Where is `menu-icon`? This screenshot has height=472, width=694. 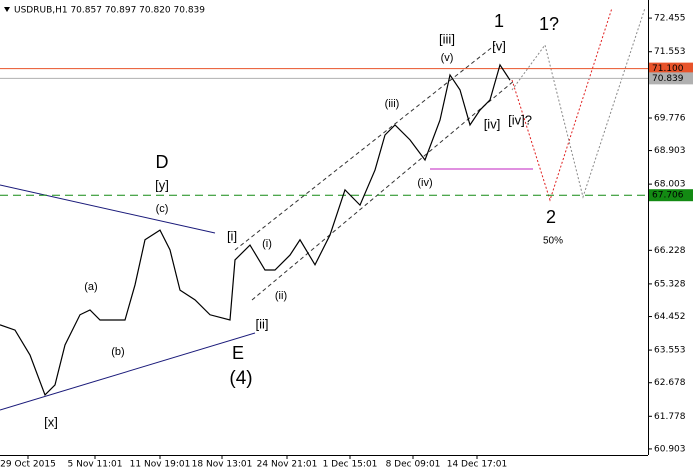
menu-icon is located at coordinates (7, 9).